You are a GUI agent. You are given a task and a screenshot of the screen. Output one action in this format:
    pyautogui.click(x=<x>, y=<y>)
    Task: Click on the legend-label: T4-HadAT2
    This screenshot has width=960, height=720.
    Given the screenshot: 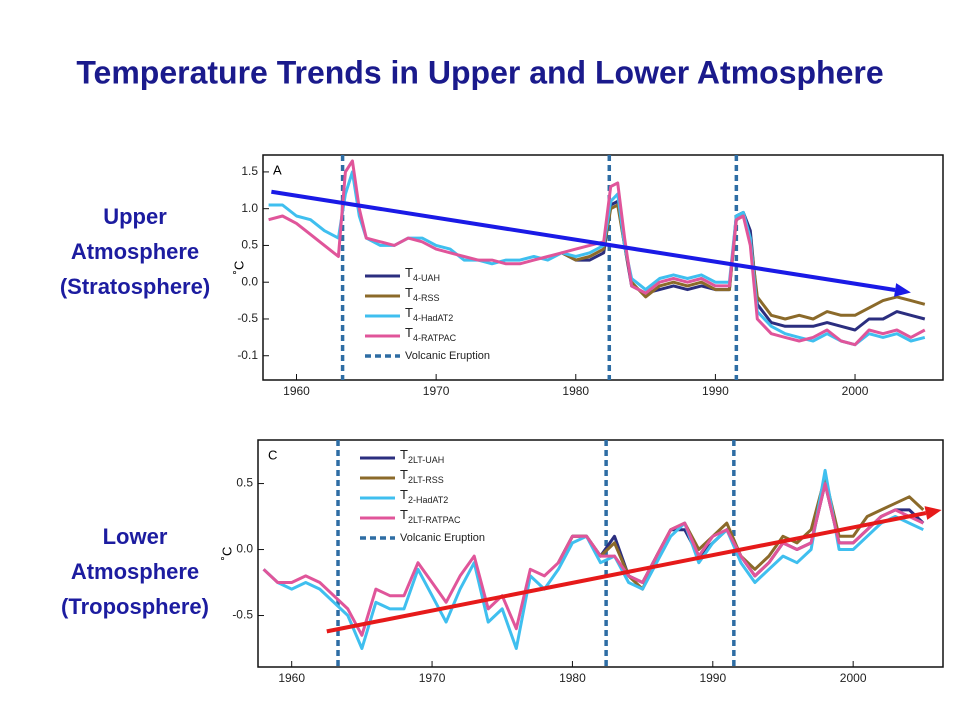 What is the action you would take?
    pyautogui.click(x=429, y=314)
    